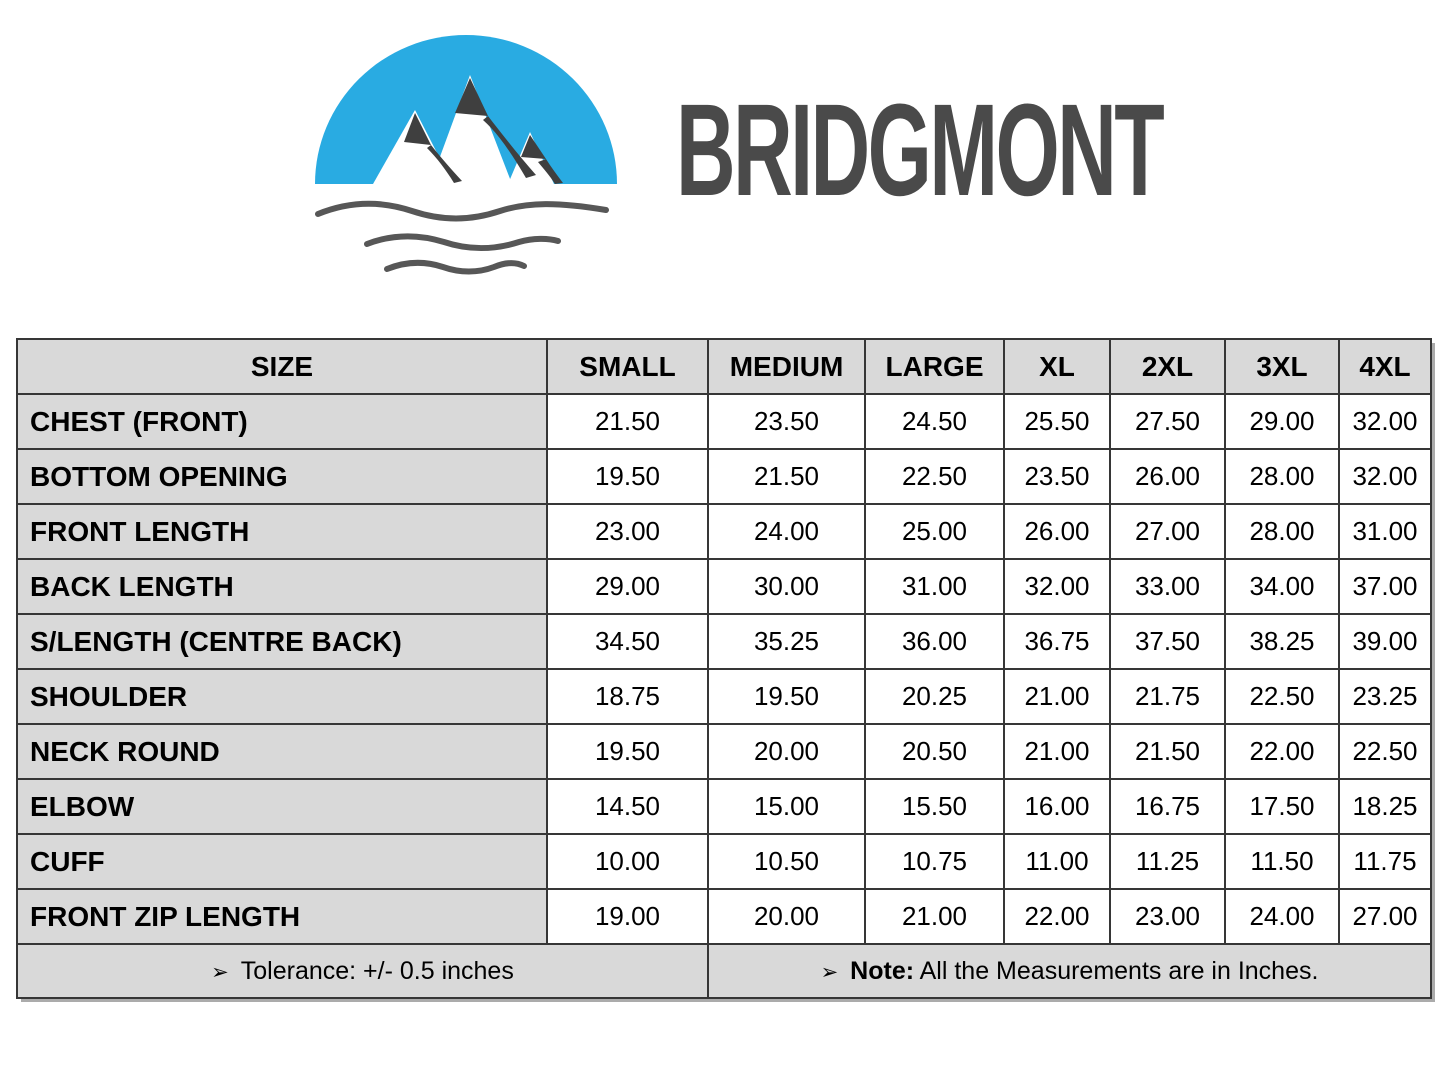 Image resolution: width=1445 pixels, height=1084 pixels. Describe the element at coordinates (1282, 861) in the screenshot. I see `measurement-value: 11.50` at that location.